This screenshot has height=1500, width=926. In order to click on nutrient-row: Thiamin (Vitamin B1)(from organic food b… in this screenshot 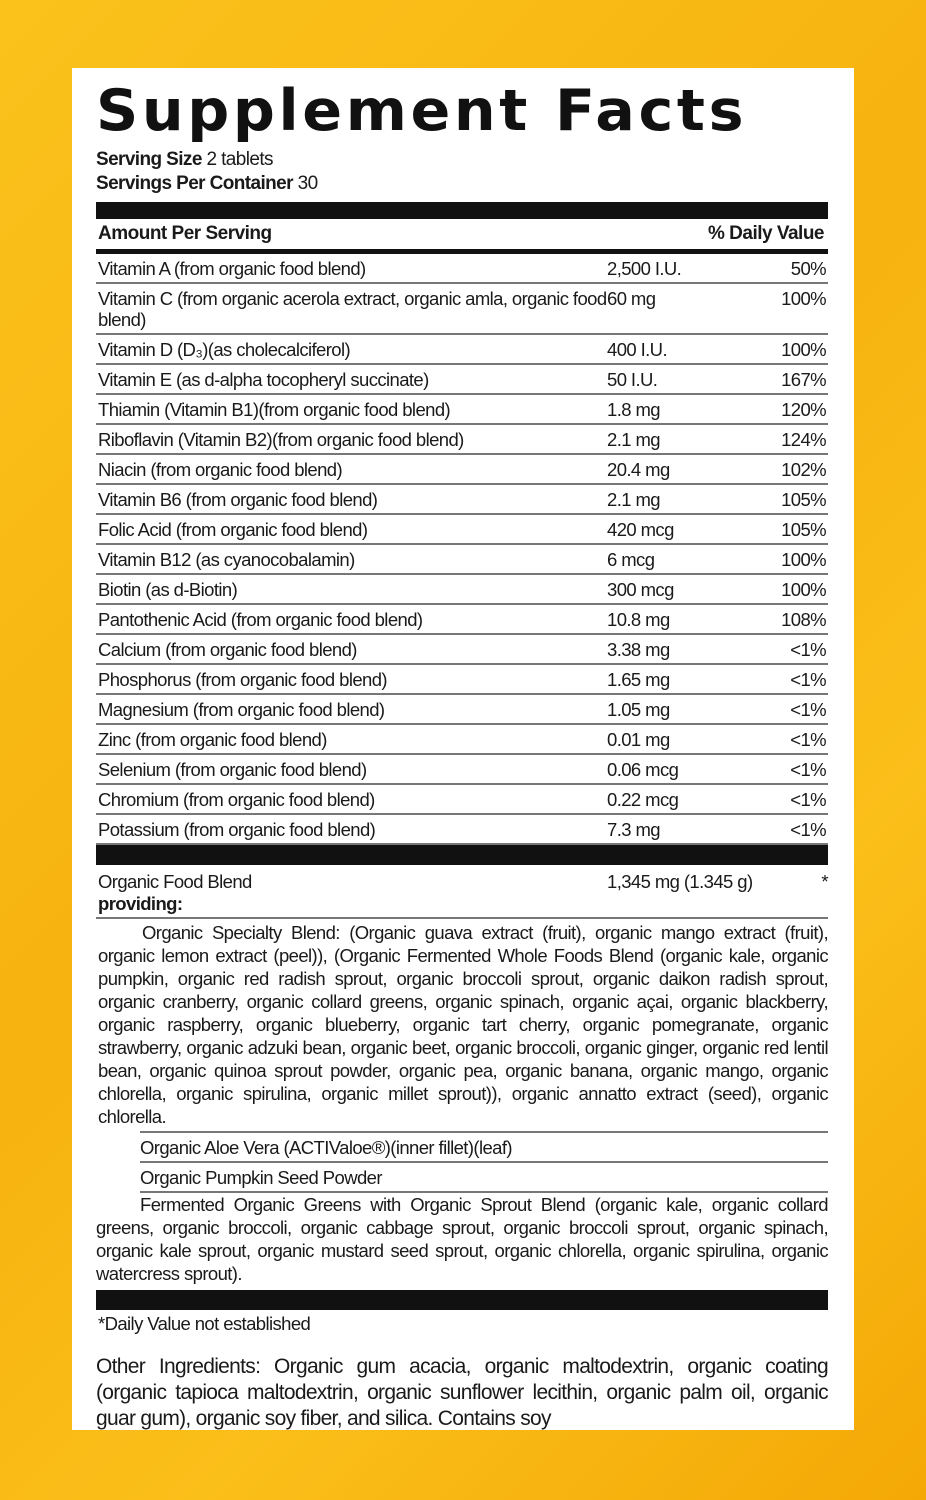, I will do `click(462, 410)`.